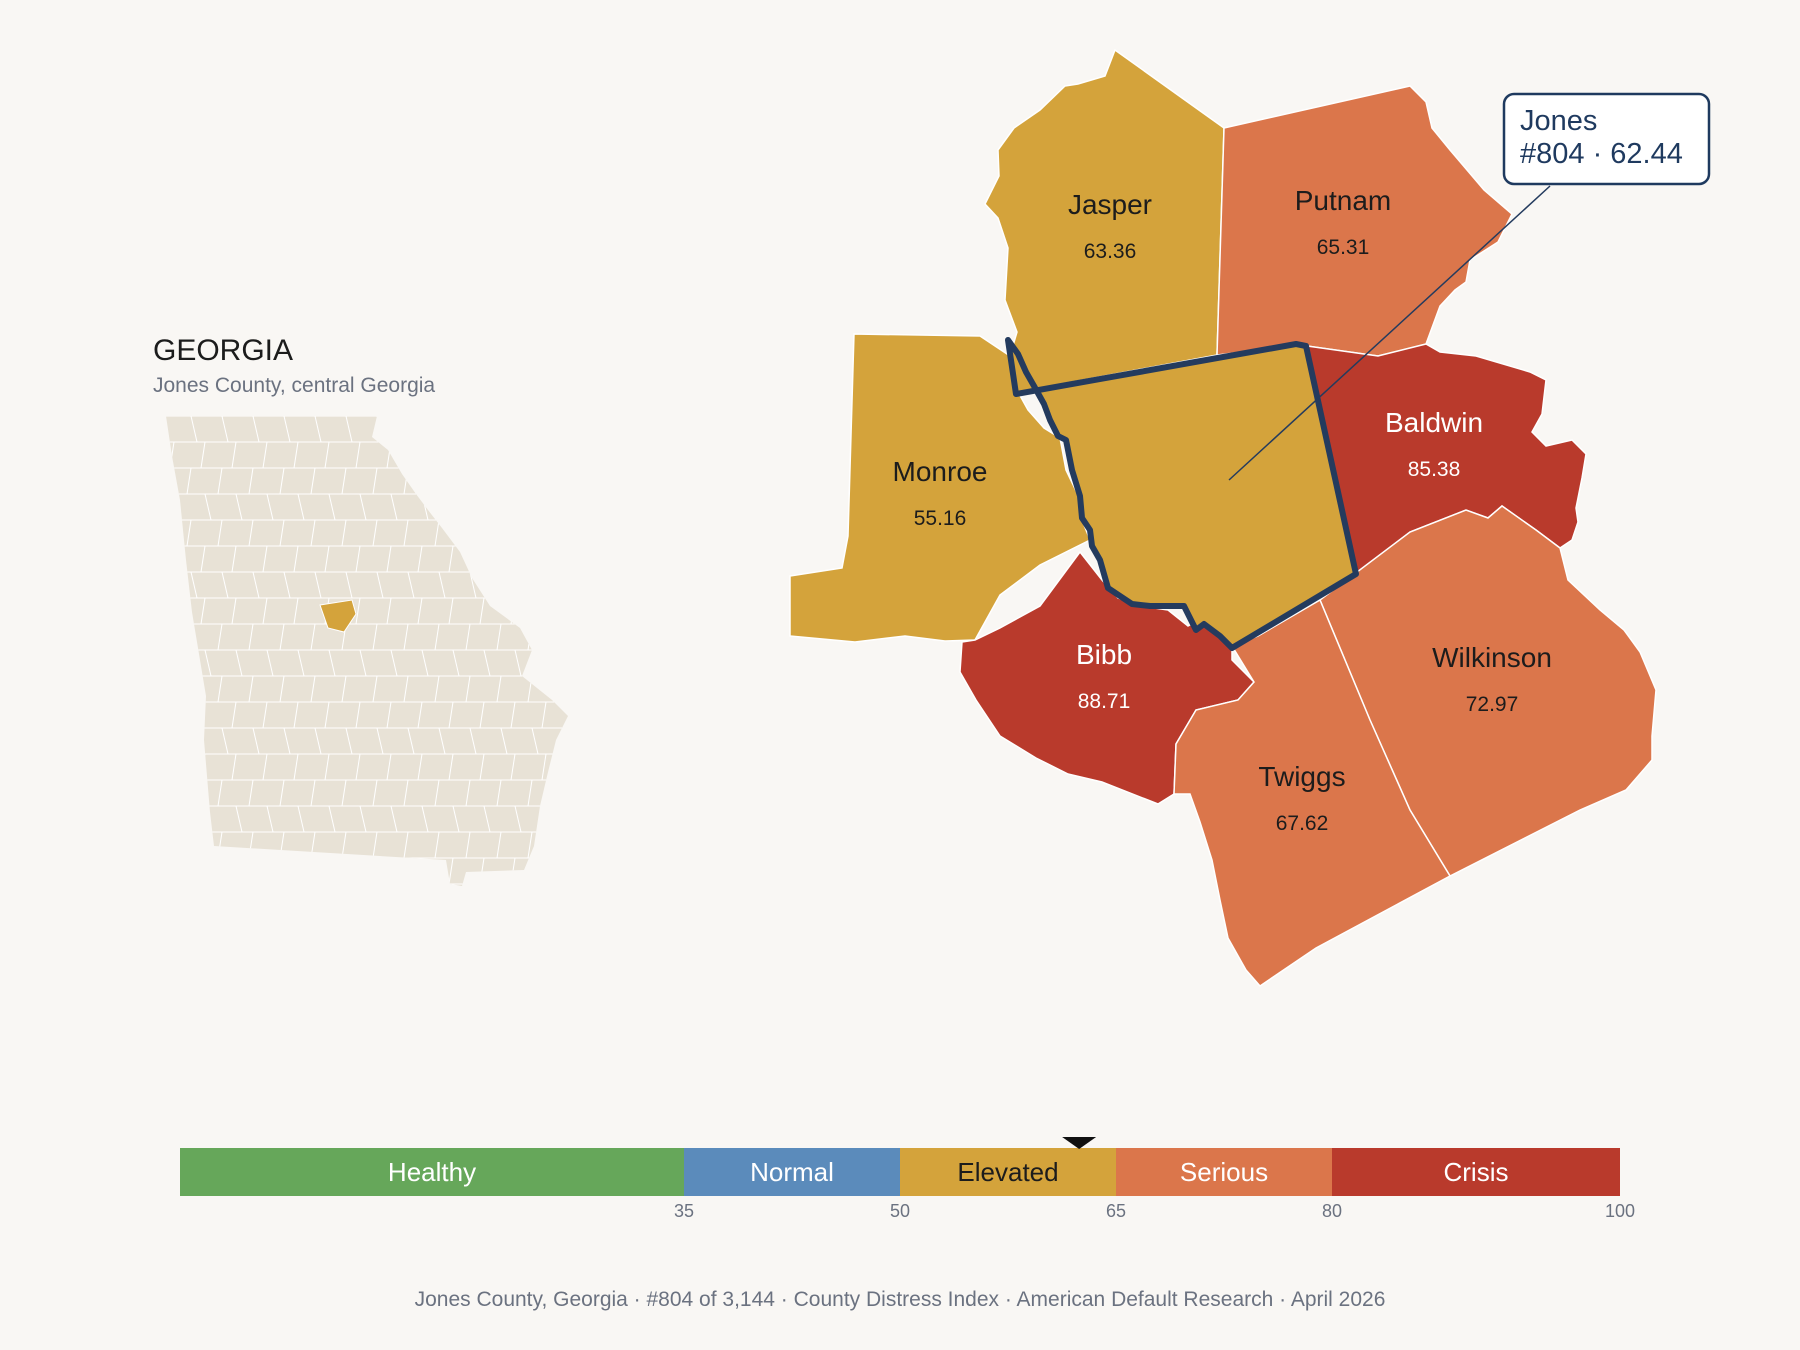 The height and width of the screenshot is (1350, 1800). Describe the element at coordinates (1104, 654) in the screenshot. I see `label-bibb-name: Bibb` at that location.